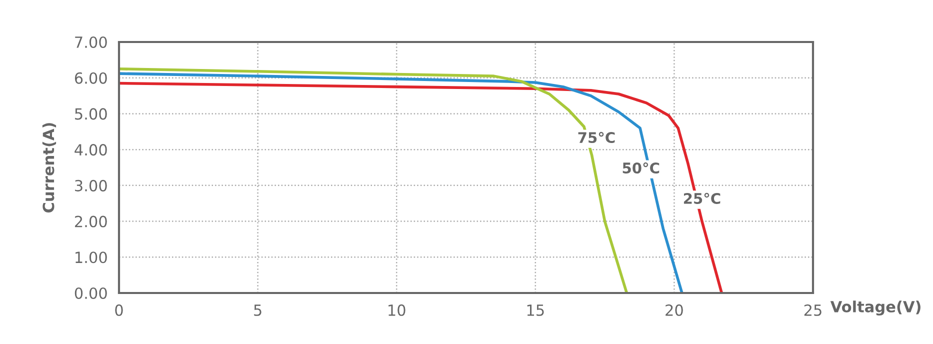  I want to click on y-tick-label: 5.00, so click(91, 114).